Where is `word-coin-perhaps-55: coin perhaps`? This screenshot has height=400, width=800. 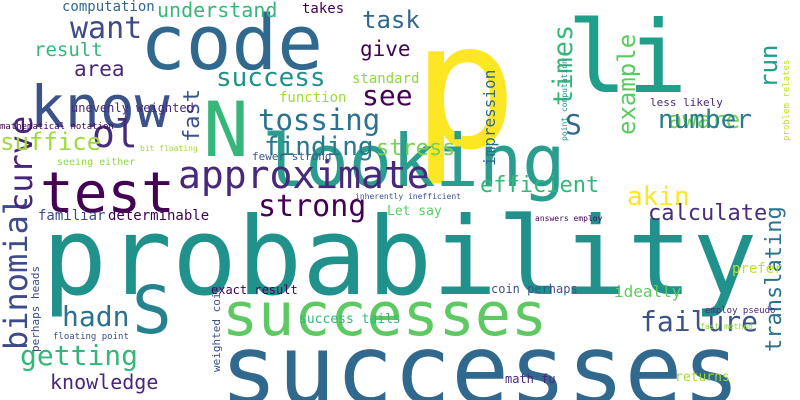
word-coin-perhaps-55: coin perhaps is located at coordinates (534, 289).